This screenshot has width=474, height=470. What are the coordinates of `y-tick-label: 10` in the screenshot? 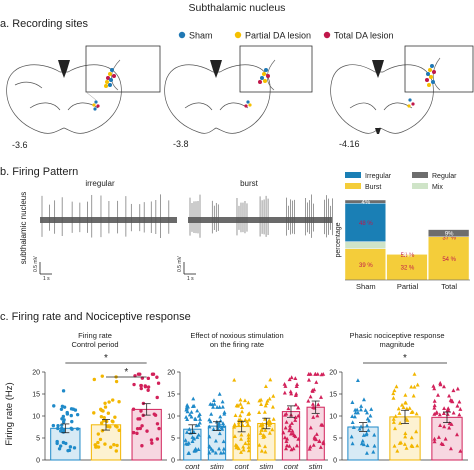 It's located at (171, 417).